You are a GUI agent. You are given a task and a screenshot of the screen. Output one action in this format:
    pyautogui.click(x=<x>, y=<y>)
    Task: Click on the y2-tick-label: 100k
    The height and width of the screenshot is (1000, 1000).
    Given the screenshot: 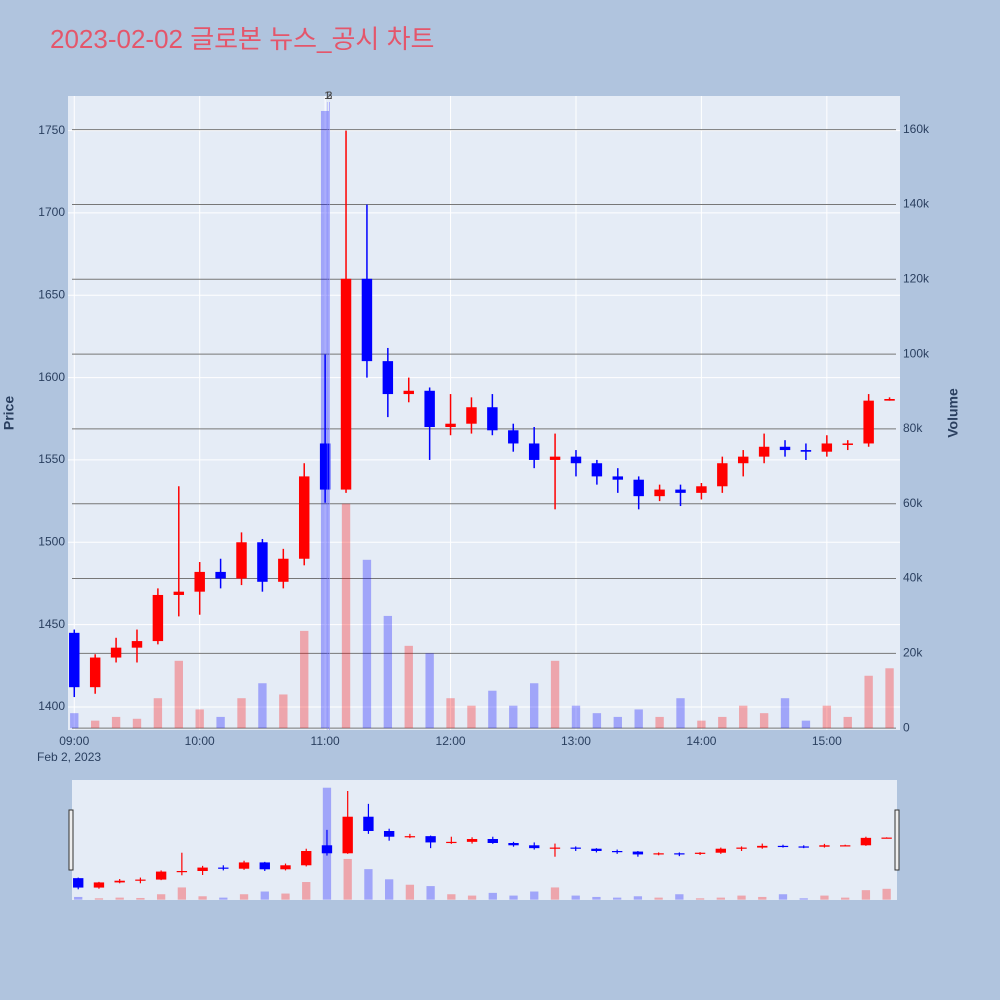 What is the action you would take?
    pyautogui.click(x=916, y=353)
    